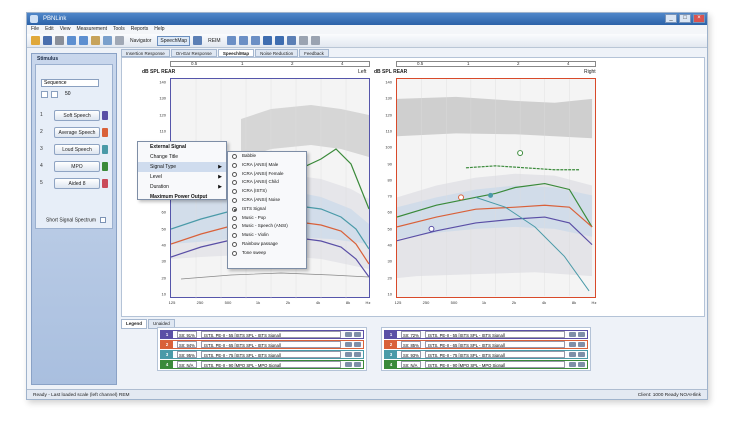 Image resolution: width=750 pixels, height=422 pixels. I want to click on menu-item-duration: Duration ▶, so click(182, 187).